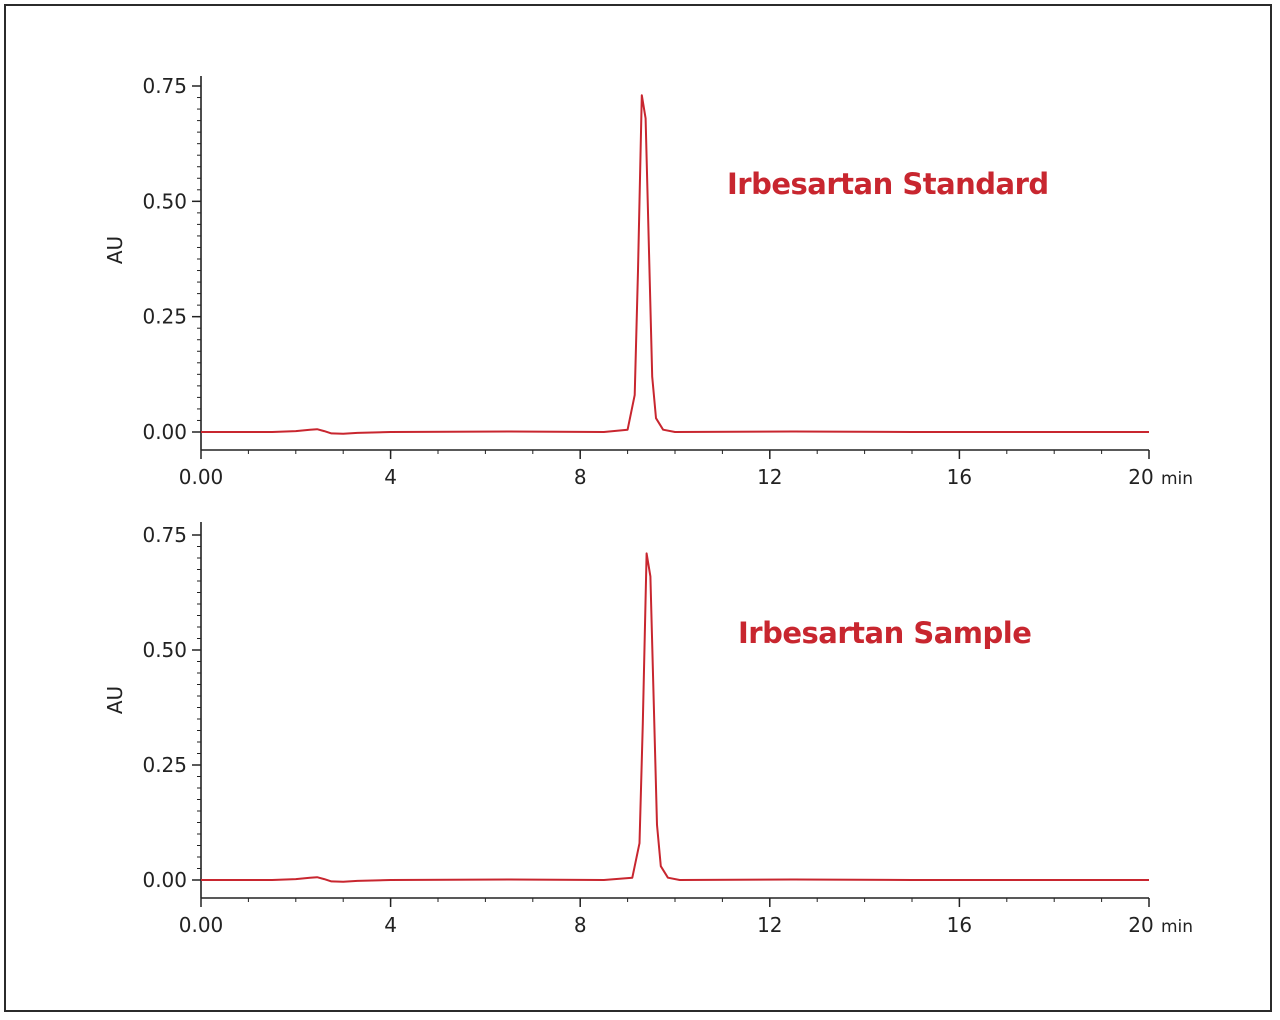  I want to click on chart-annotation: Irbesartan Sample, so click(884, 633).